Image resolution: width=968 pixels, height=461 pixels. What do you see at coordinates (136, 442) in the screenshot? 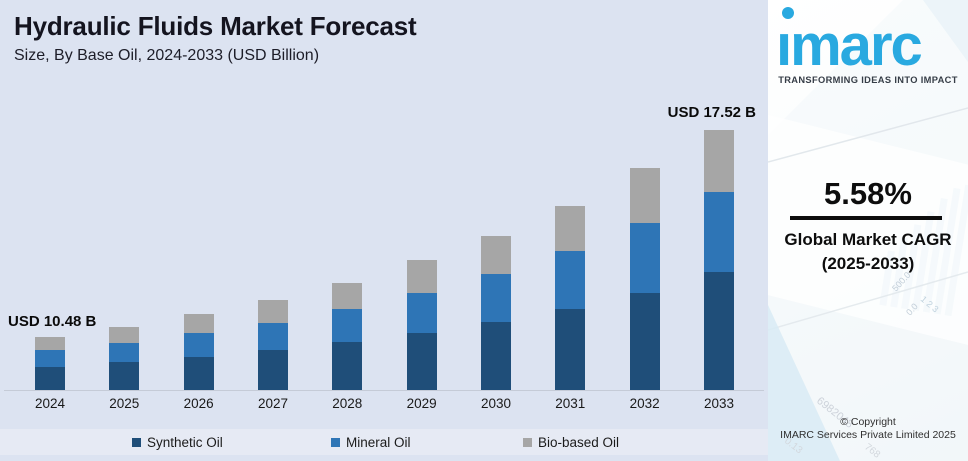
I see `legend-swatch-synthetic-oil` at bounding box center [136, 442].